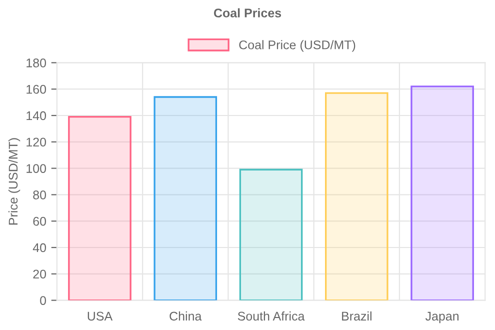 This screenshot has height=330, width=495. What do you see at coordinates (39, 274) in the screenshot?
I see `y-tick-label: 20` at bounding box center [39, 274].